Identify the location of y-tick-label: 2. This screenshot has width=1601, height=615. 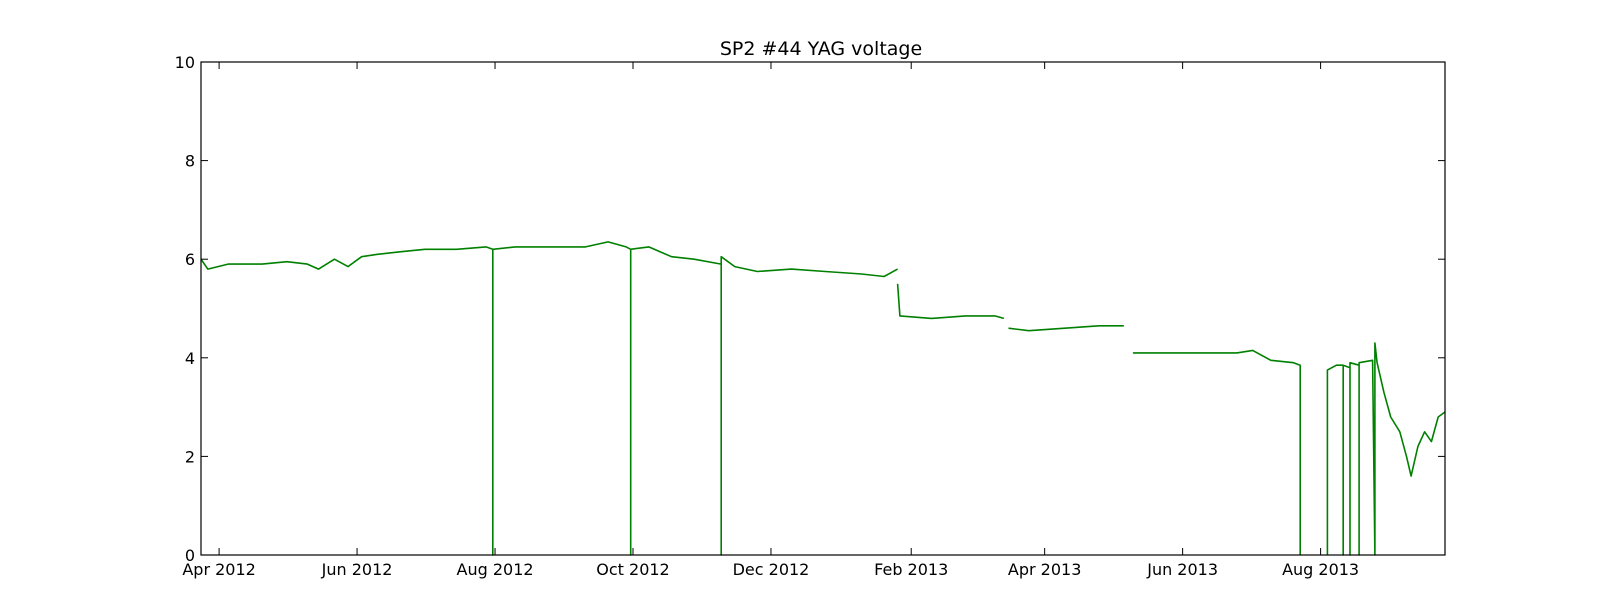
(190, 456).